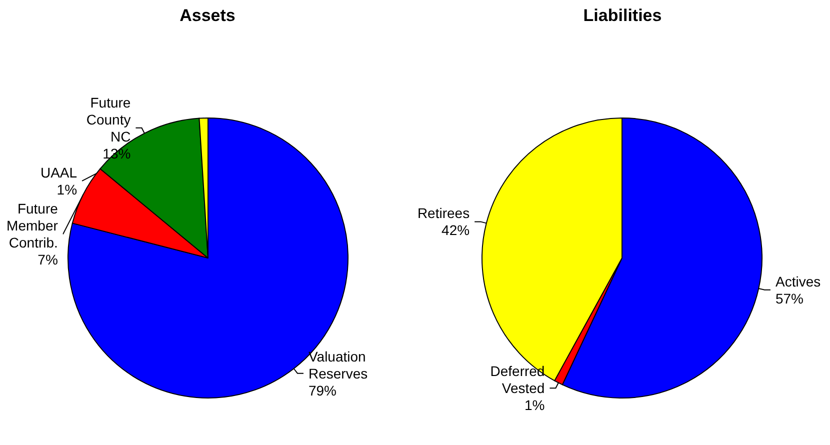 Image resolution: width=830 pixels, height=445 pixels. What do you see at coordinates (48, 259) in the screenshot?
I see `data-label: 7%` at bounding box center [48, 259].